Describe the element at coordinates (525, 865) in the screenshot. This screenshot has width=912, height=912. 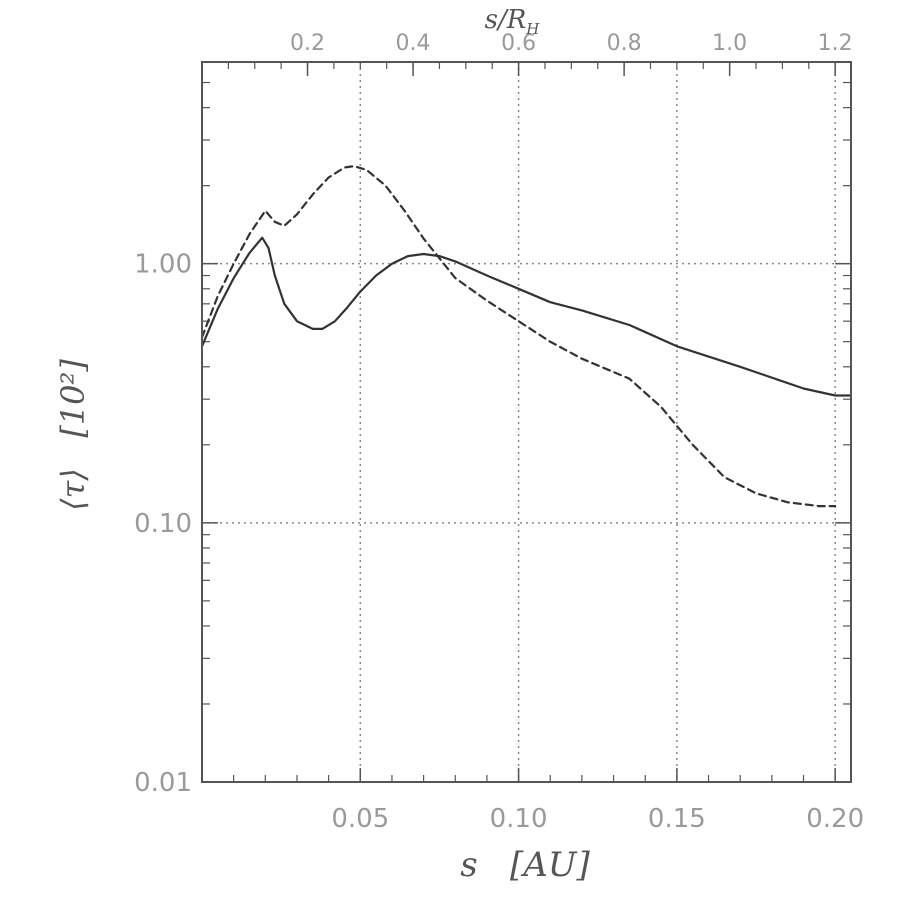
I see `x-axis-title: s [AU]` at that location.